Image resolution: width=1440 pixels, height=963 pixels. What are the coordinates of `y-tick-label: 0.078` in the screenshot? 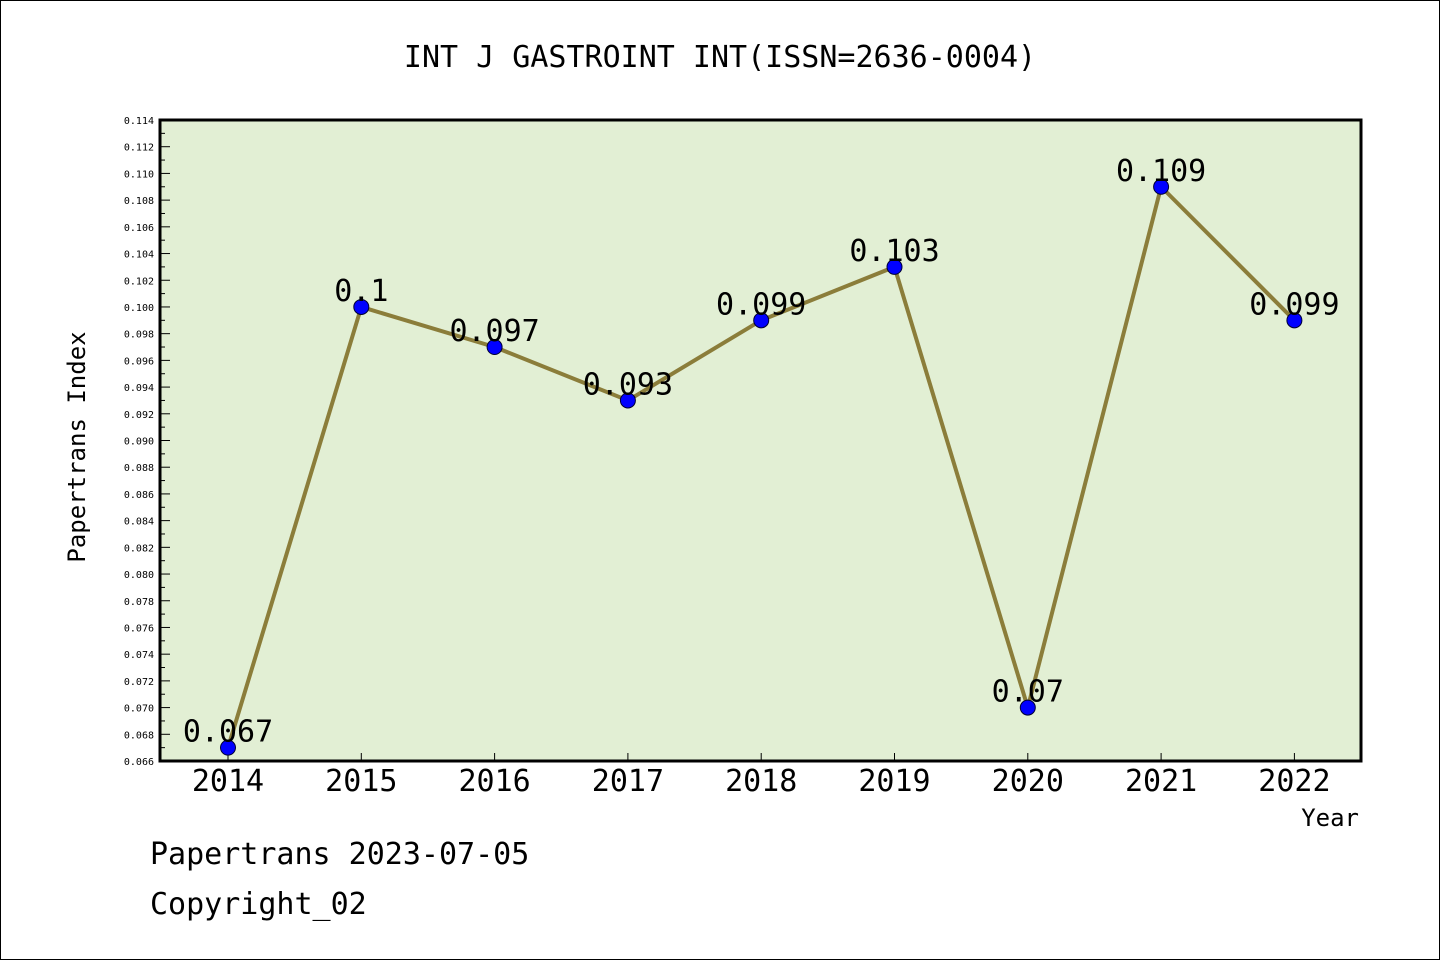 It's located at (139, 602).